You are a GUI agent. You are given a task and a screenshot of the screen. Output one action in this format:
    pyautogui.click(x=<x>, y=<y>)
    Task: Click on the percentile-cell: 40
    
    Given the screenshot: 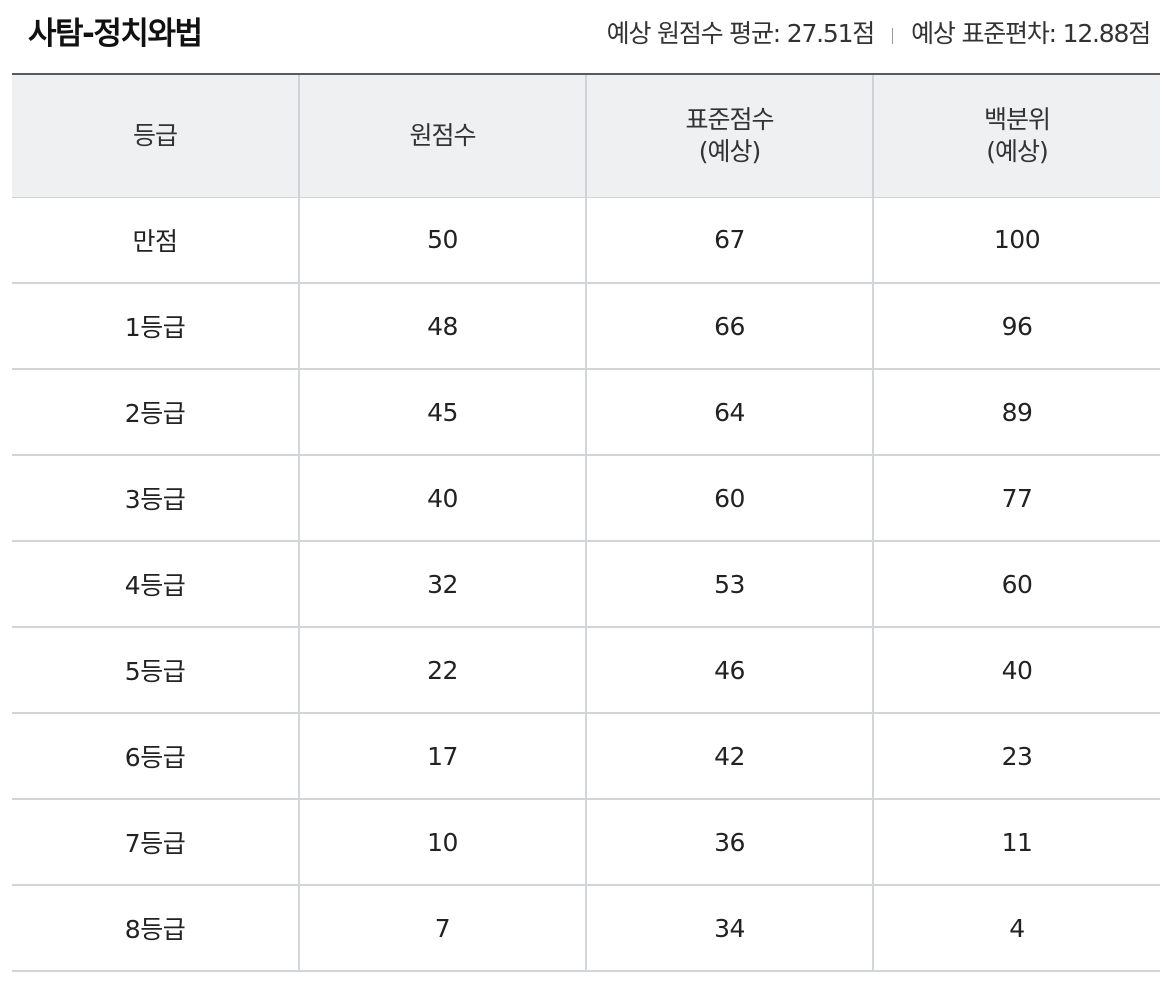 What is the action you would take?
    pyautogui.click(x=1016, y=670)
    